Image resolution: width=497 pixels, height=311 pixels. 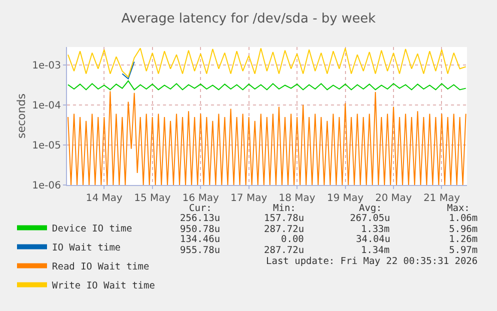 I want to click on text: 34.04u, so click(x=373, y=239).